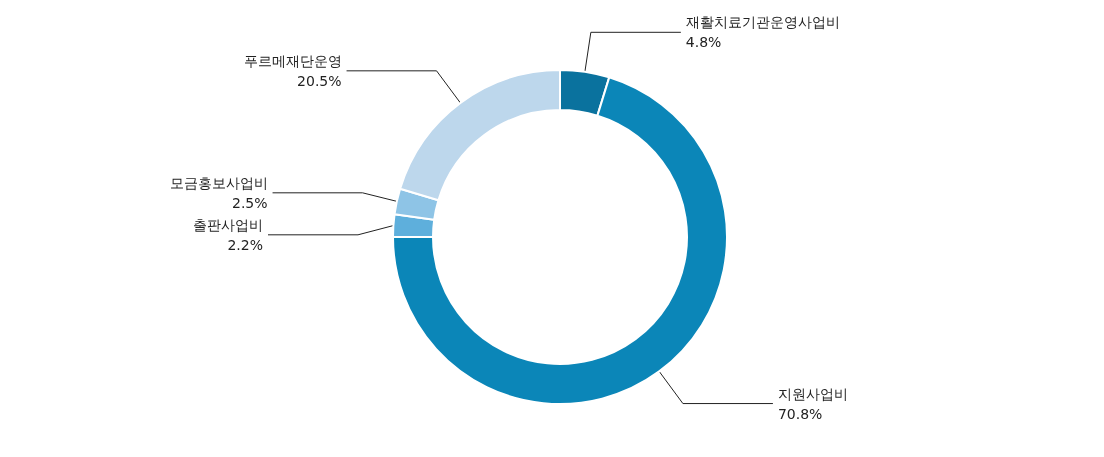 This screenshot has width=1104, height=457. What do you see at coordinates (292, 60) in the screenshot?
I see `slice-label: 푸르메재단운영` at bounding box center [292, 60].